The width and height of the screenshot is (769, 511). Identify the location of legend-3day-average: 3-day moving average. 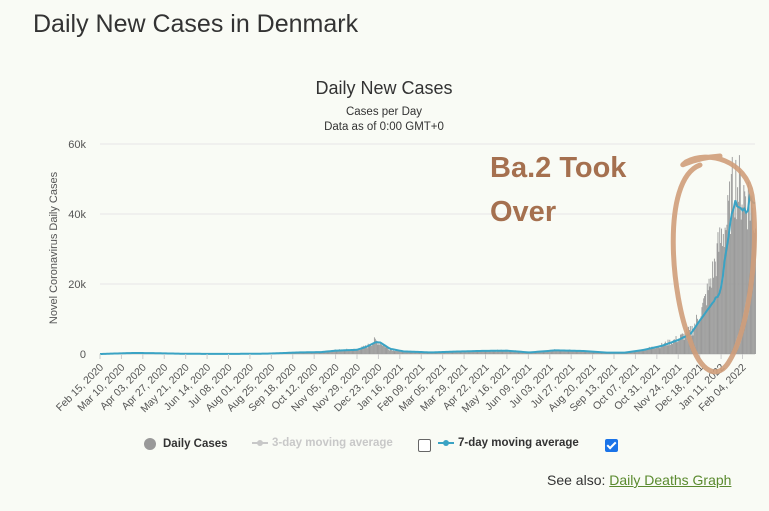
(322, 443).